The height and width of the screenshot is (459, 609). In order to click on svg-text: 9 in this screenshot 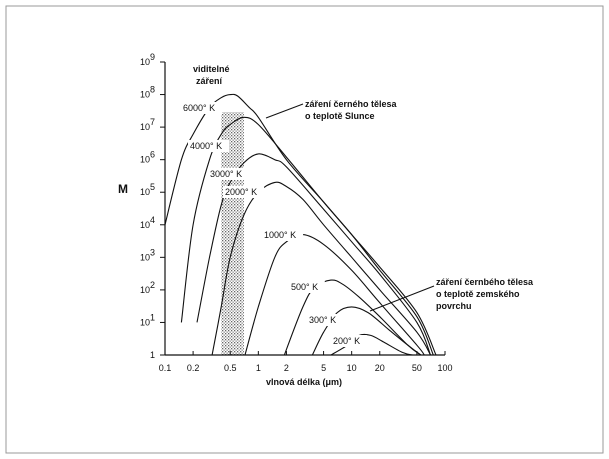, I will do `click(152, 57)`.